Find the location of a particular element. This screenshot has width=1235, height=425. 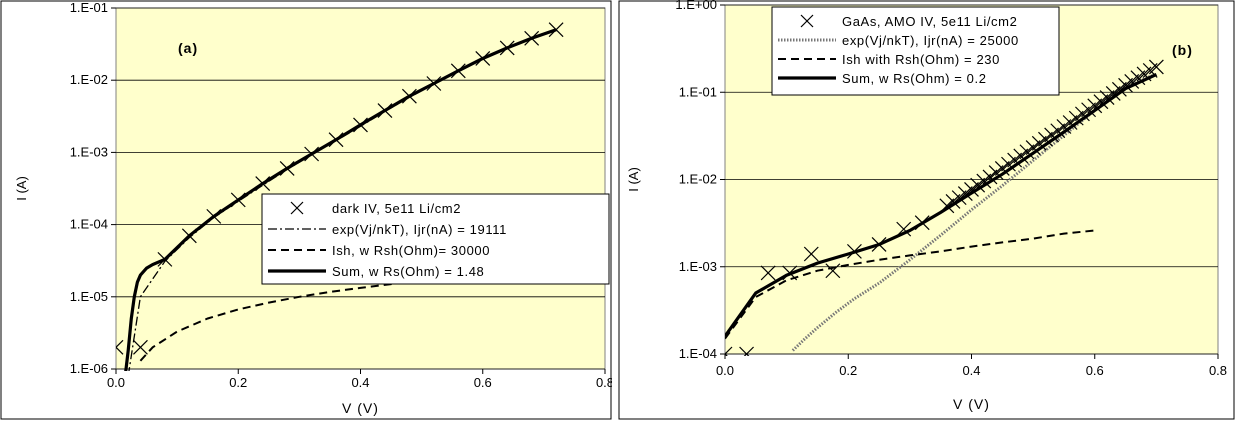

chart-b-x-tick-label: 0.2 is located at coordinates (848, 370).